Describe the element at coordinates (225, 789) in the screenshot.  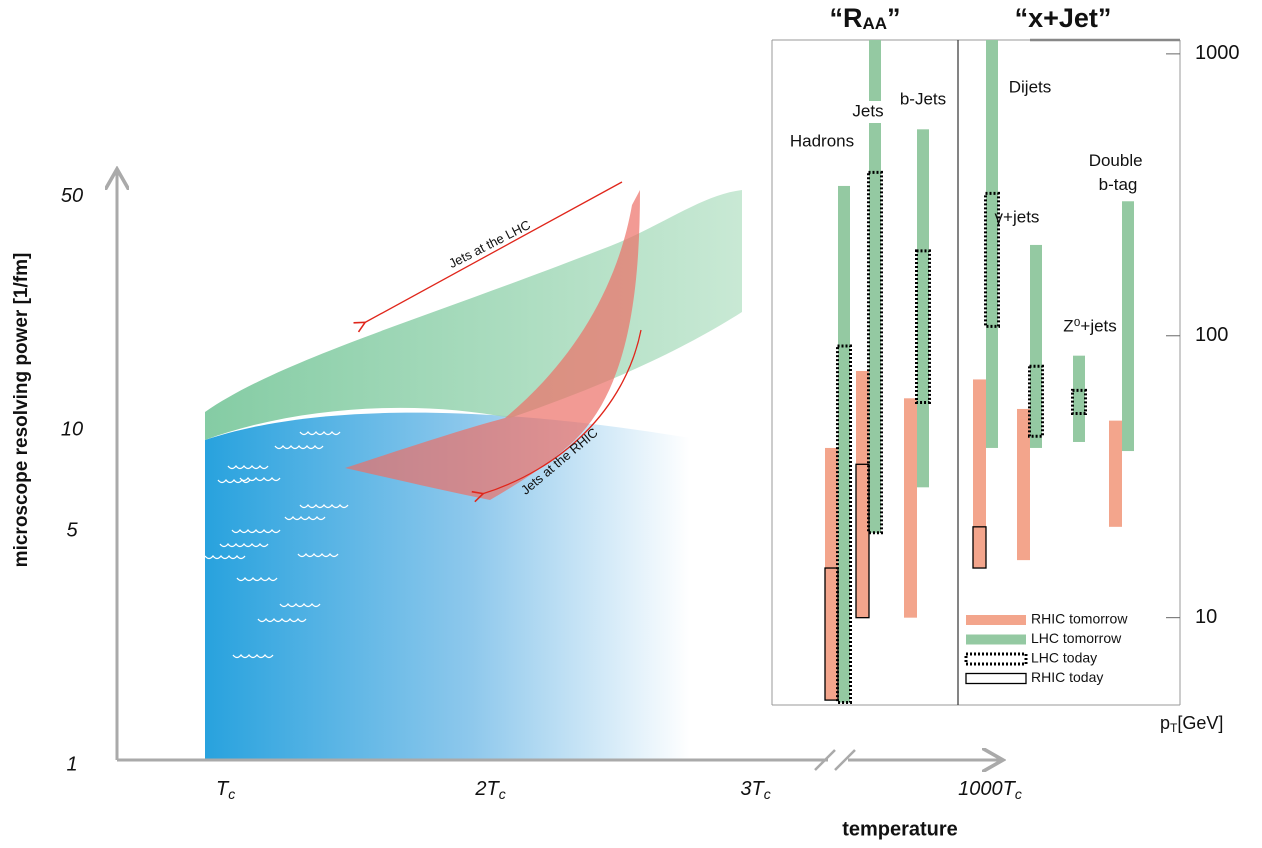
I see `x-tick-label: Tc` at that location.